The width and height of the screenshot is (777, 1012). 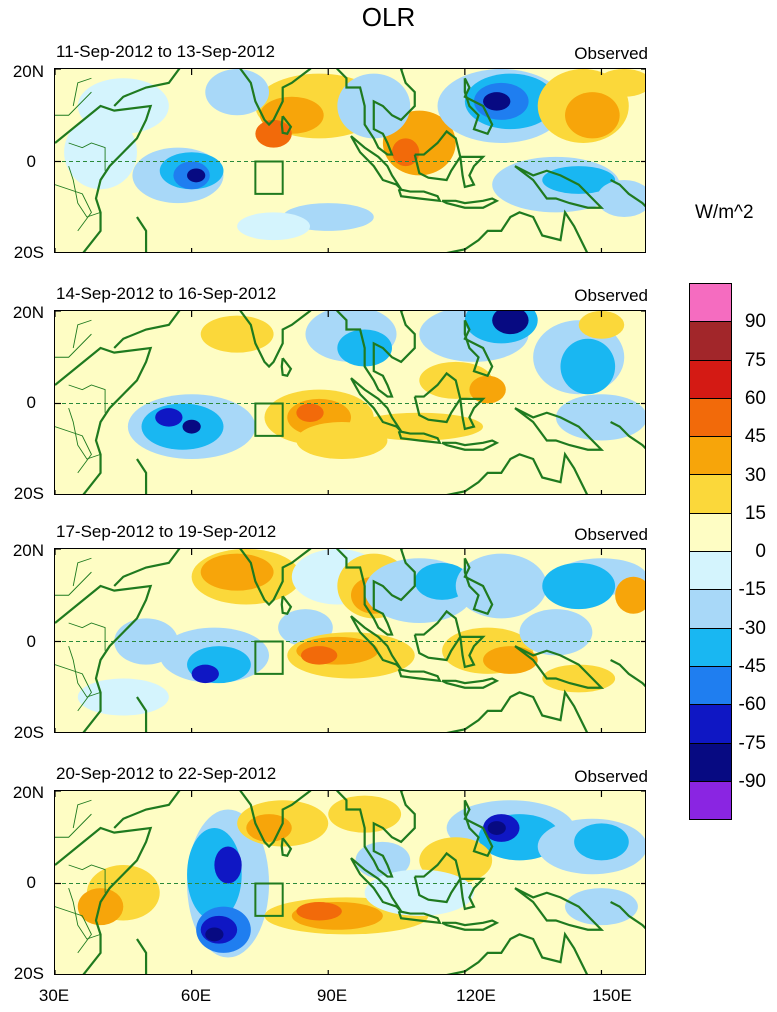 I want to click on colorbar-tick-label: -60, so click(x=752, y=705).